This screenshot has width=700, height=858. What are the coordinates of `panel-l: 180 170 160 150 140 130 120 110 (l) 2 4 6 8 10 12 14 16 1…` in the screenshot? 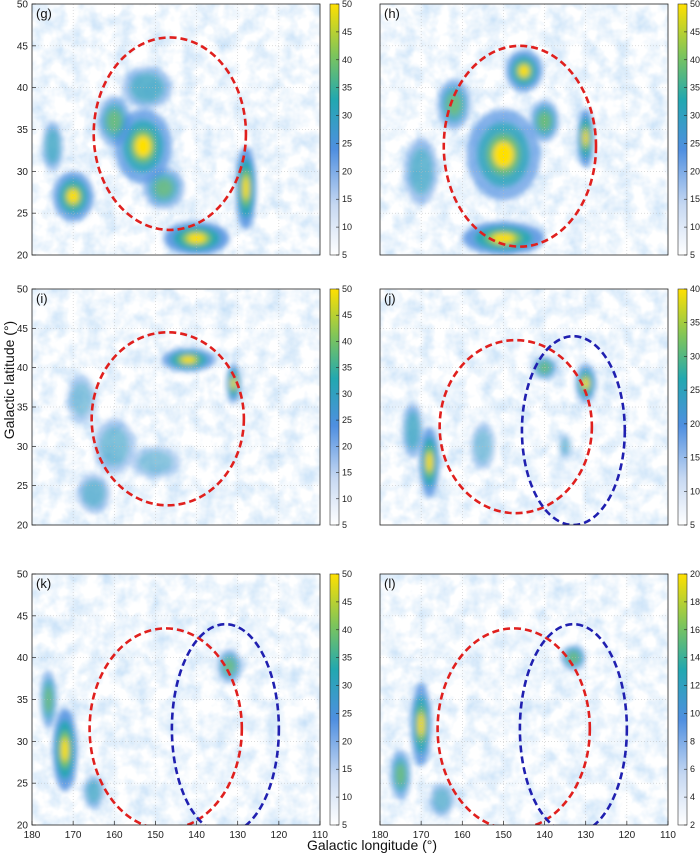 It's located at (536, 705).